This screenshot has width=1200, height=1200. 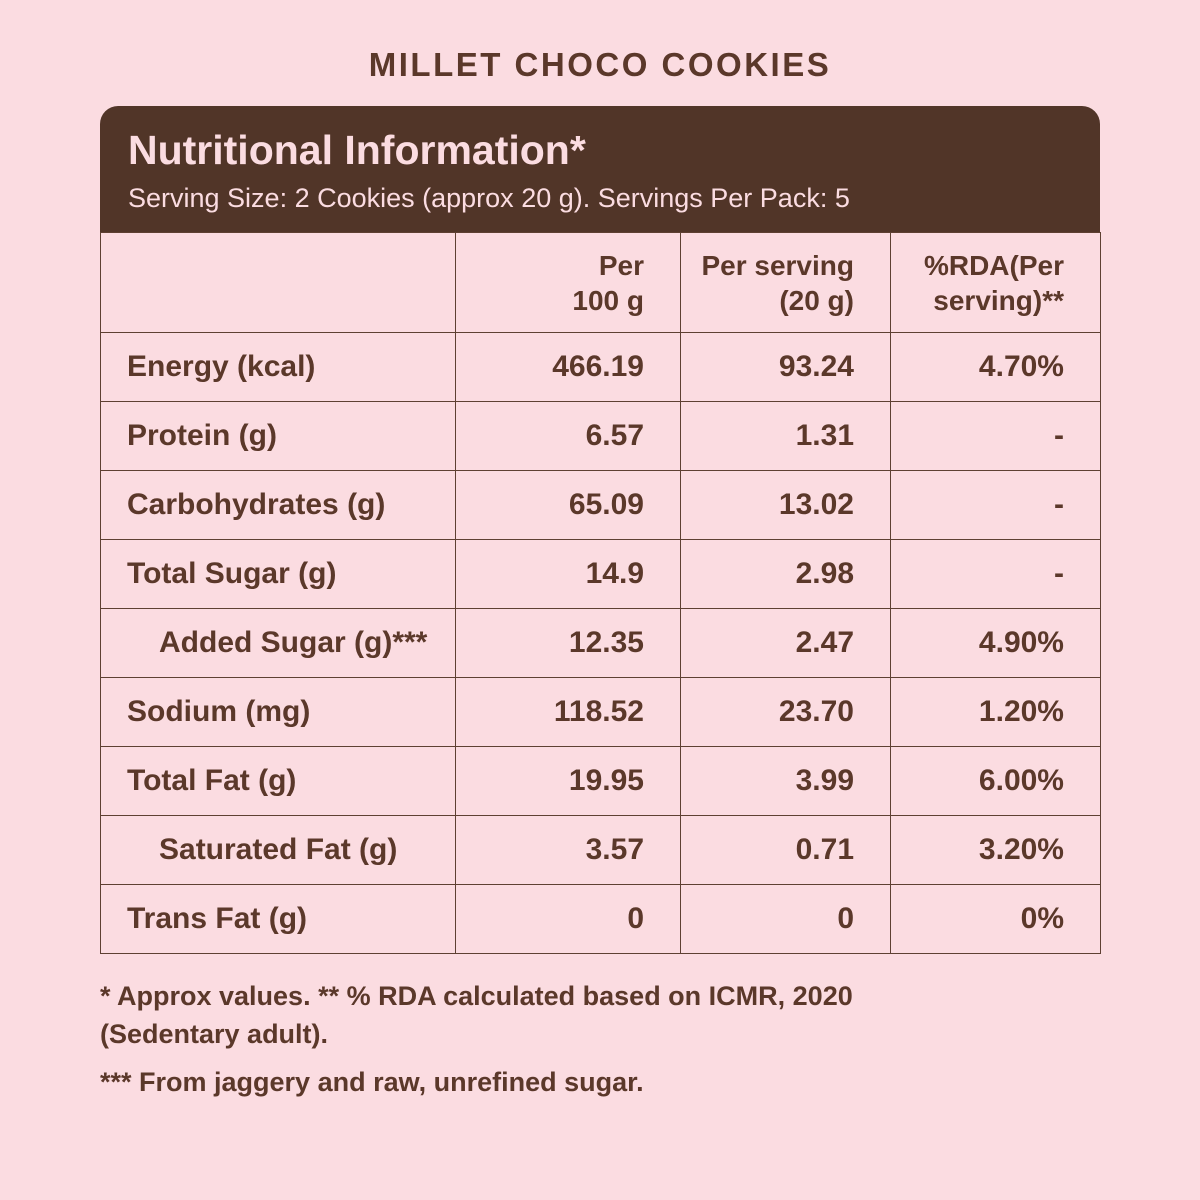 What do you see at coordinates (278, 781) in the screenshot?
I see `row-label: Total Fat (g)` at bounding box center [278, 781].